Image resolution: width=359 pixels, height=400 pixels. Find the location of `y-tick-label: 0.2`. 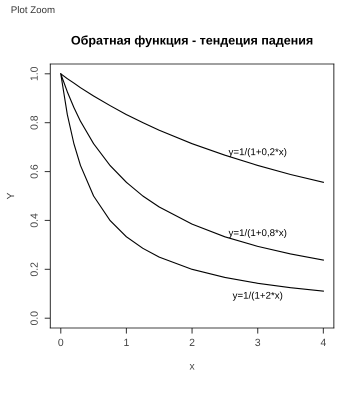

y-tick-label: 0.2 is located at coordinates (34, 269).